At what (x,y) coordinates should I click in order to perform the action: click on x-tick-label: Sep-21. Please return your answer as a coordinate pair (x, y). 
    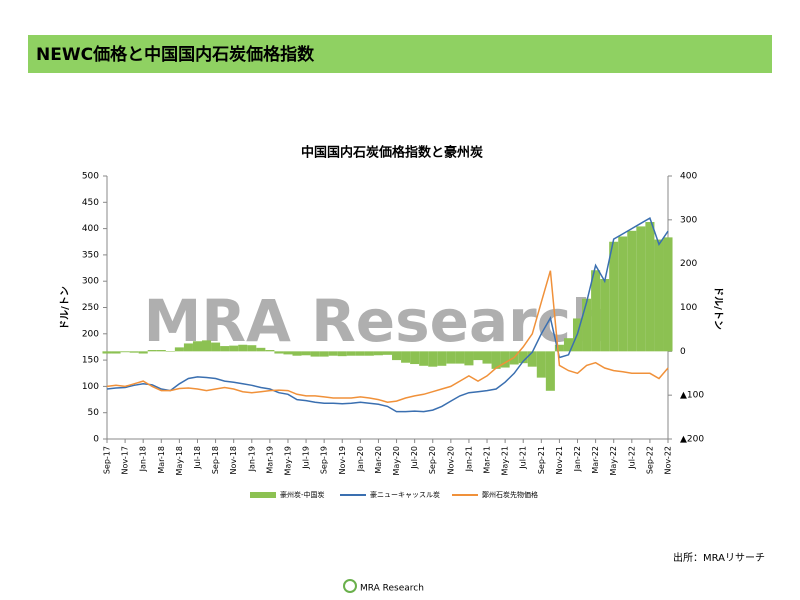
    Looking at the image, I should click on (541, 460).